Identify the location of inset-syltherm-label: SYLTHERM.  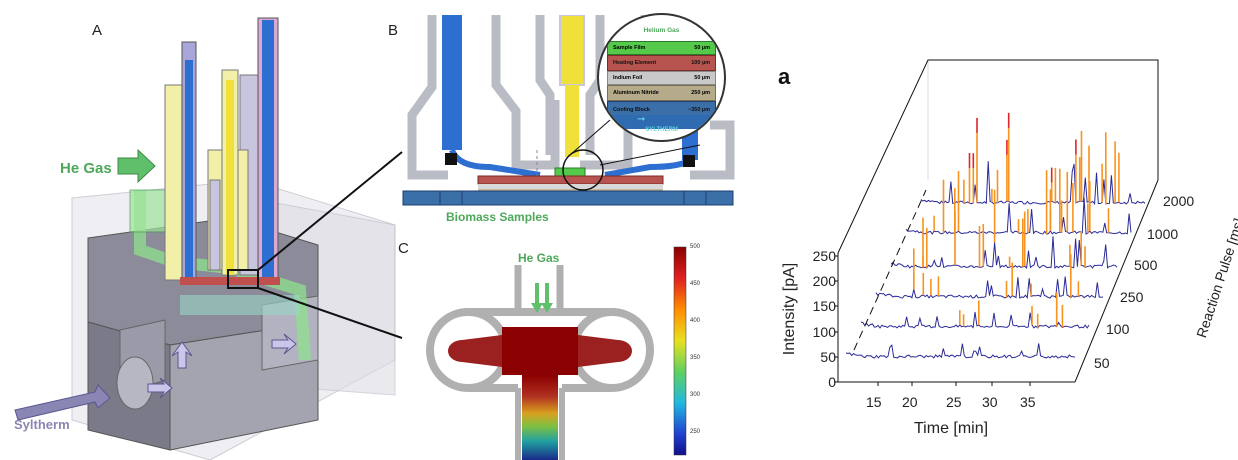
(661, 130).